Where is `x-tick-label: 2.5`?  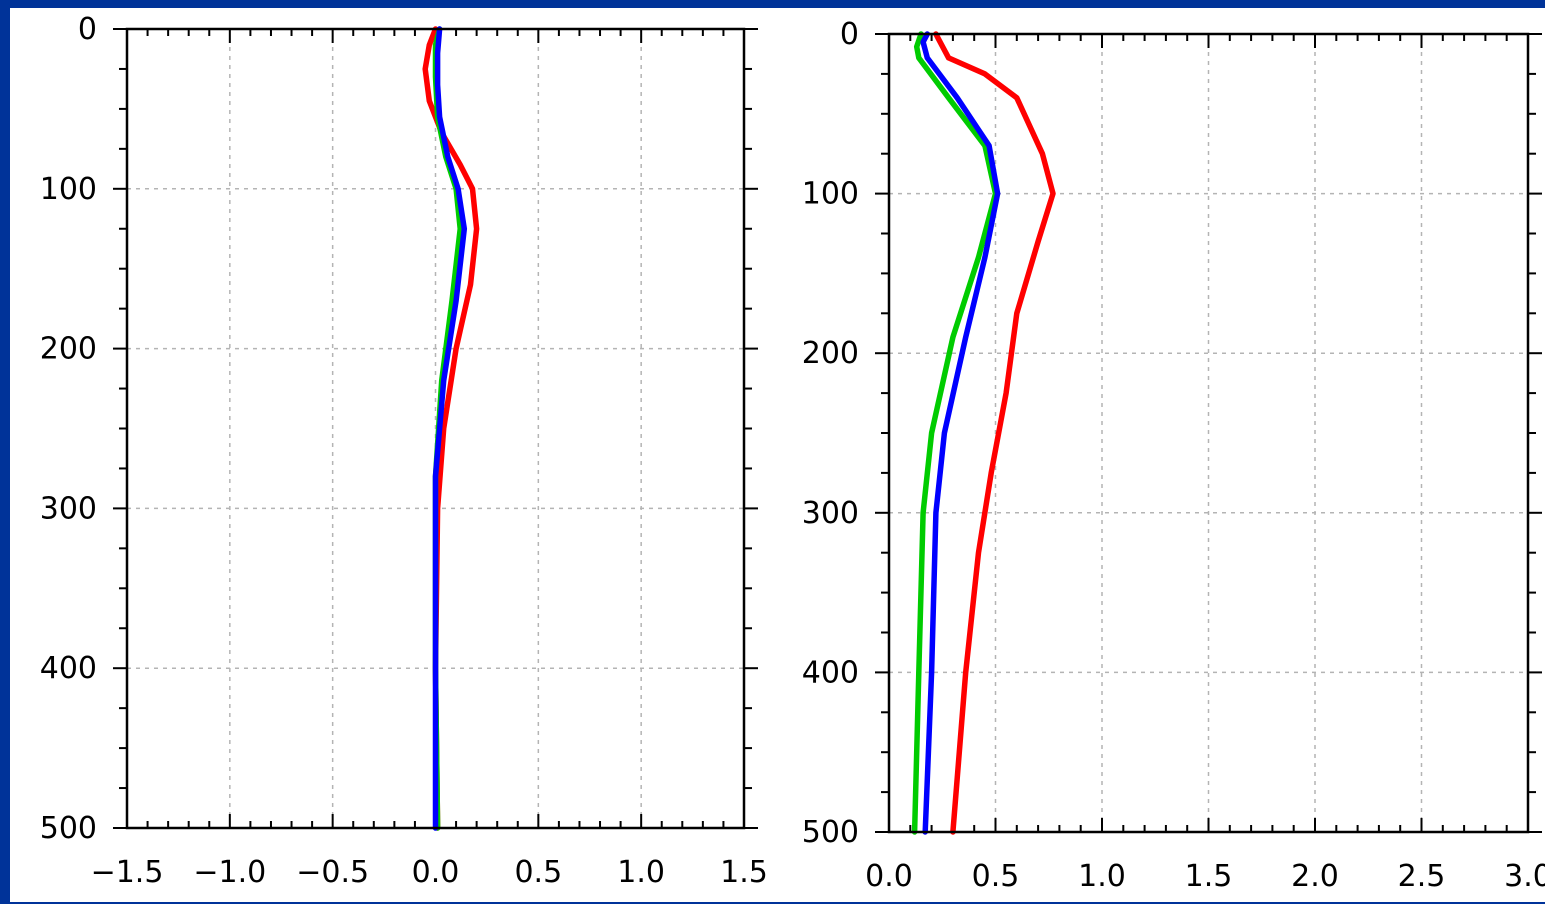
x-tick-label: 2.5 is located at coordinates (1422, 876).